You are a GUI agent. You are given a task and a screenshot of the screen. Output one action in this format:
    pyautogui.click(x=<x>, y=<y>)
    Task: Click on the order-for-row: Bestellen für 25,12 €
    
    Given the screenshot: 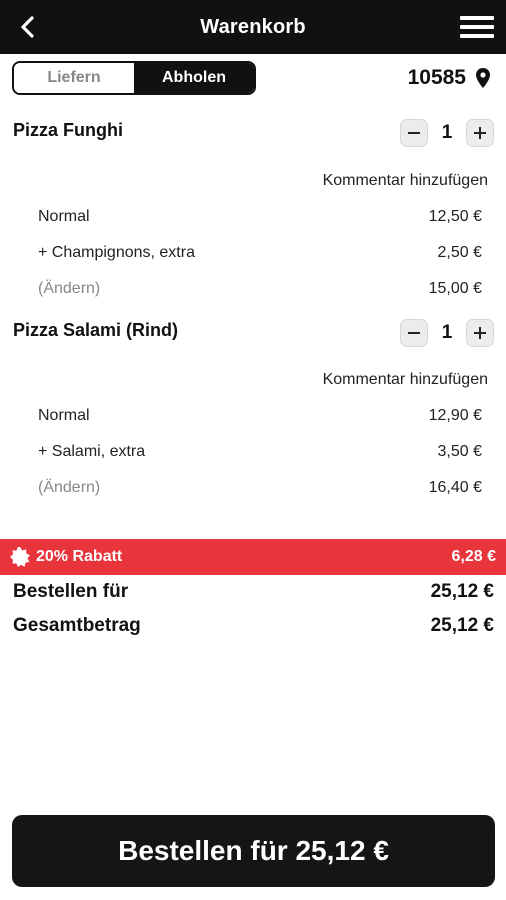 What is the action you would take?
    pyautogui.click(x=253, y=592)
    